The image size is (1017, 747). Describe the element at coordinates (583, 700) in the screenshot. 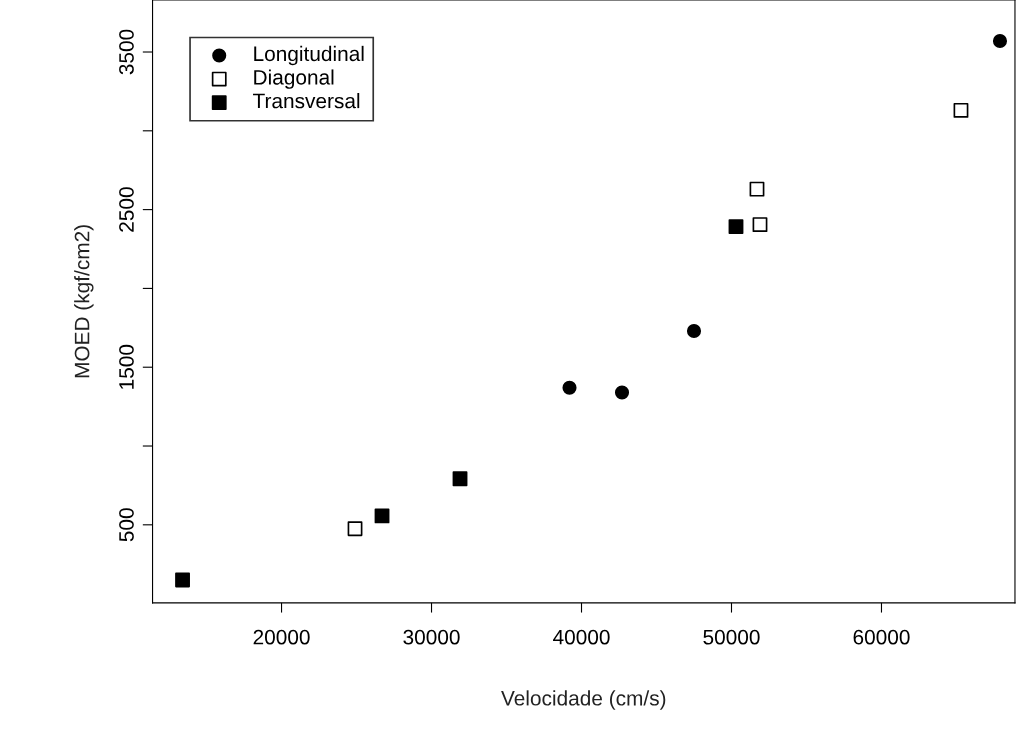

I see `x-axis-title: Velocidade (cm/s)` at that location.